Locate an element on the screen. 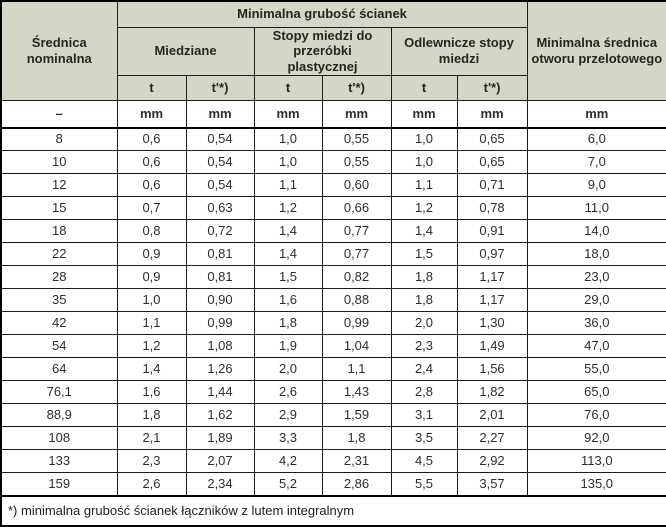  header-group-wrought-alloys: Stopy miedzi do przeróbki plastycznej is located at coordinates (322, 51).